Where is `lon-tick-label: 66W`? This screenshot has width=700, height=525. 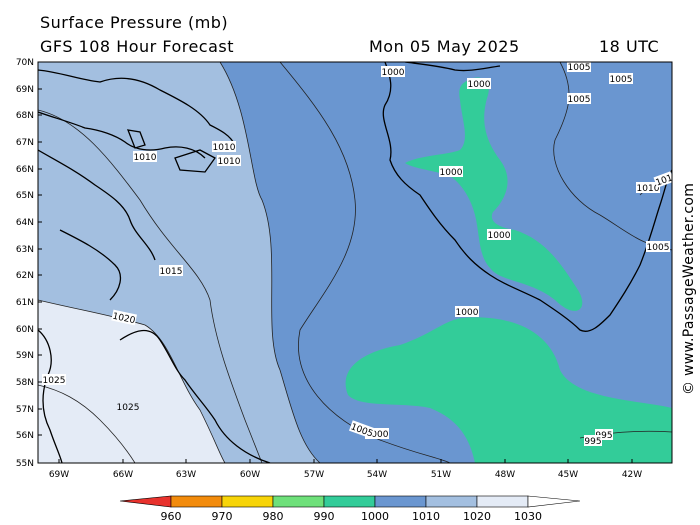
lon-tick-label: 66W is located at coordinates (123, 475).